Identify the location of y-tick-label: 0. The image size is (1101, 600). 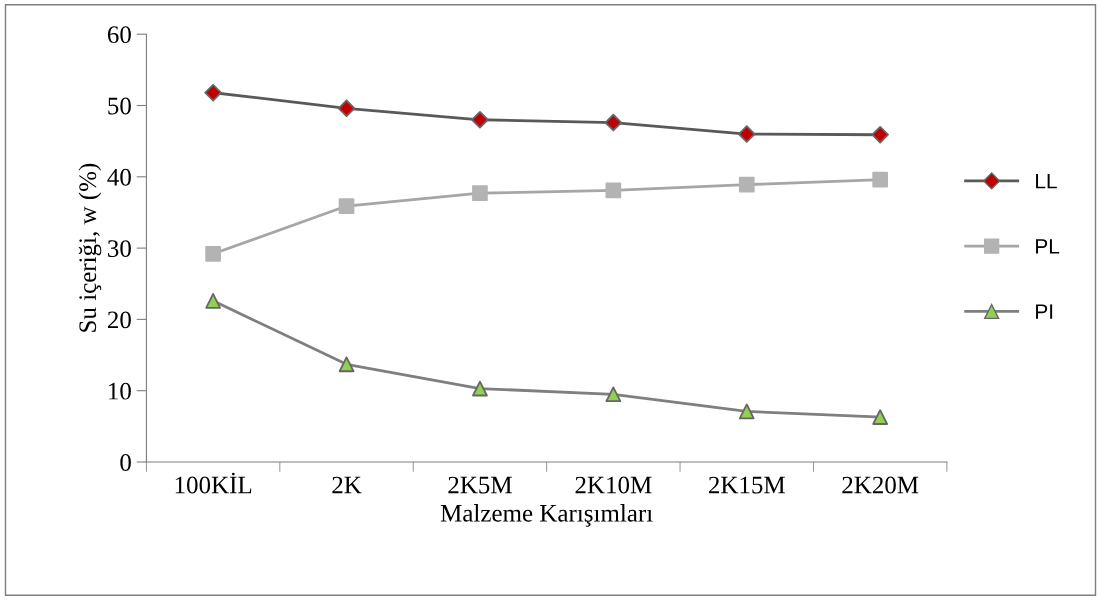
(125, 462).